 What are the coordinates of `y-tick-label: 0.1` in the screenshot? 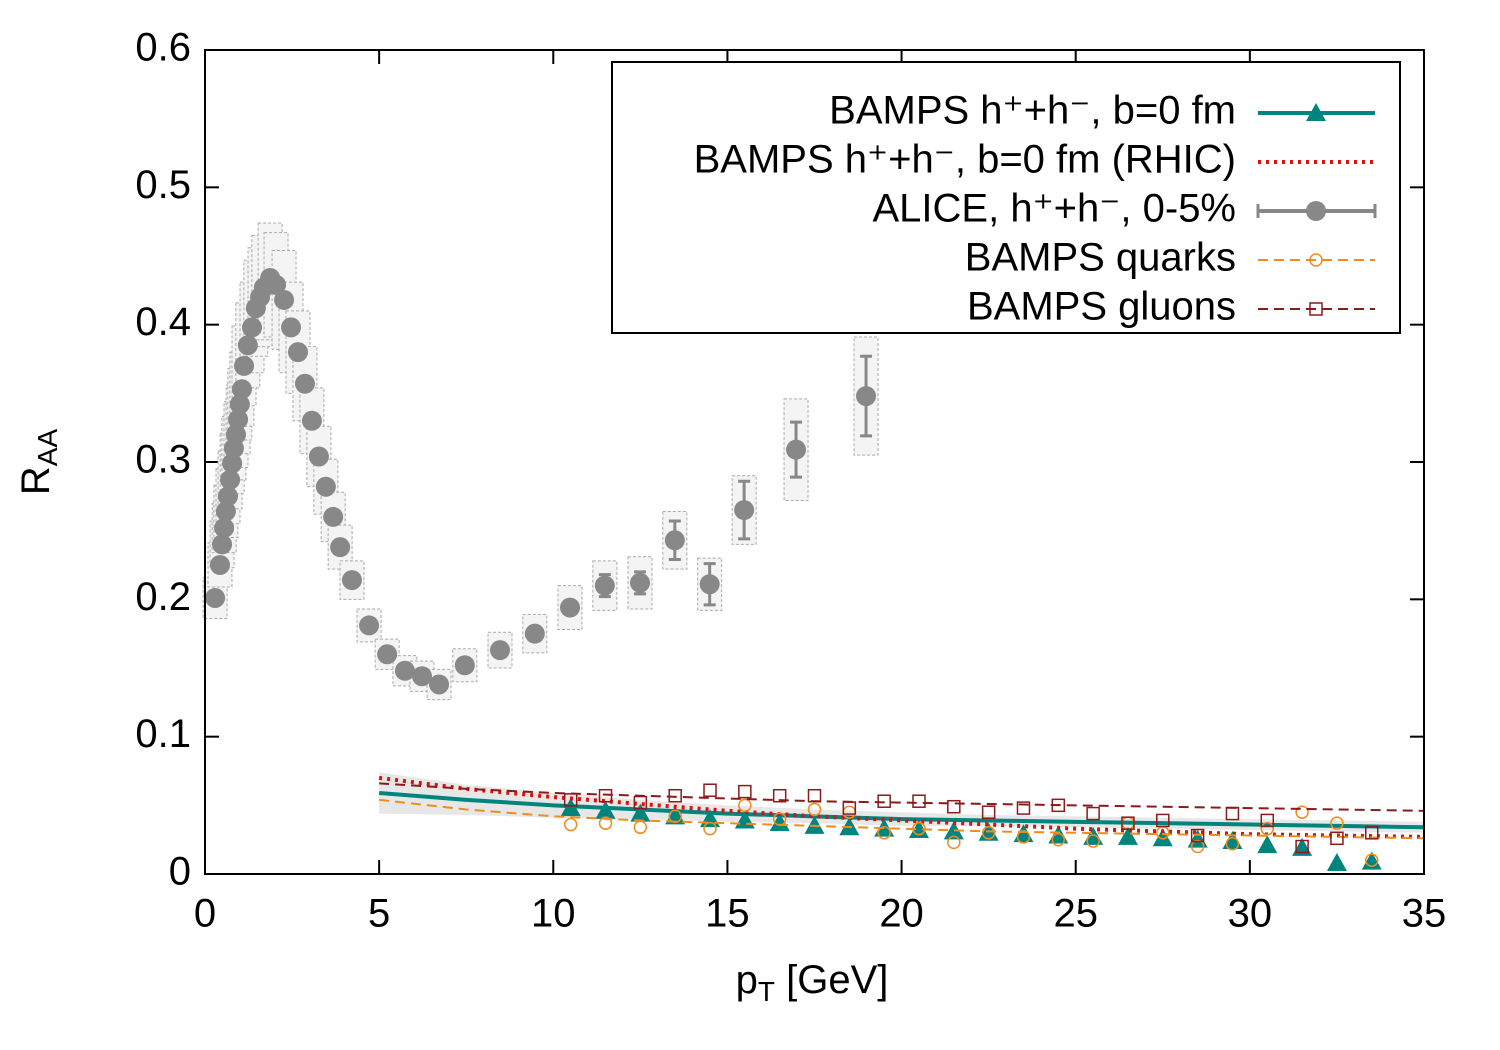 It's located at (163, 734).